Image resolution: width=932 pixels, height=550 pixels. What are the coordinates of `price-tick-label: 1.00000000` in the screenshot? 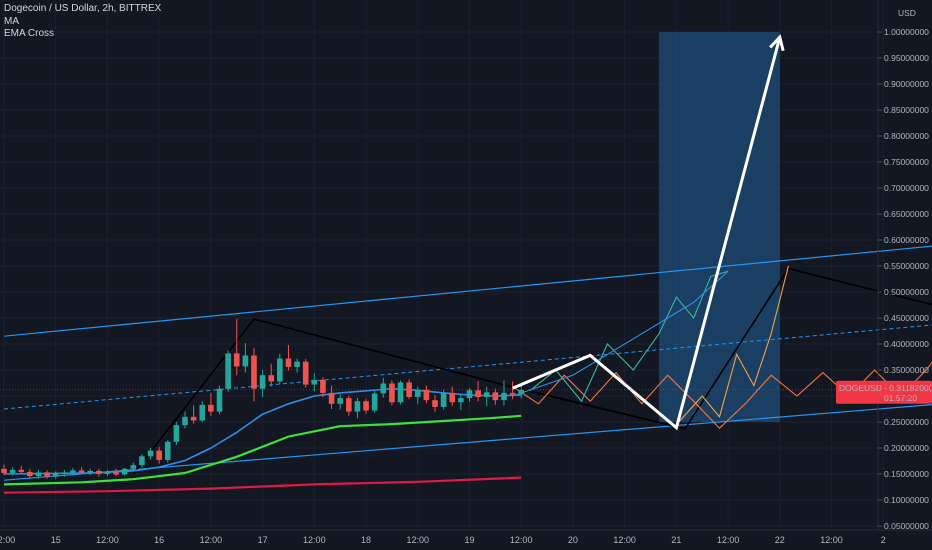 It's located at (906, 32).